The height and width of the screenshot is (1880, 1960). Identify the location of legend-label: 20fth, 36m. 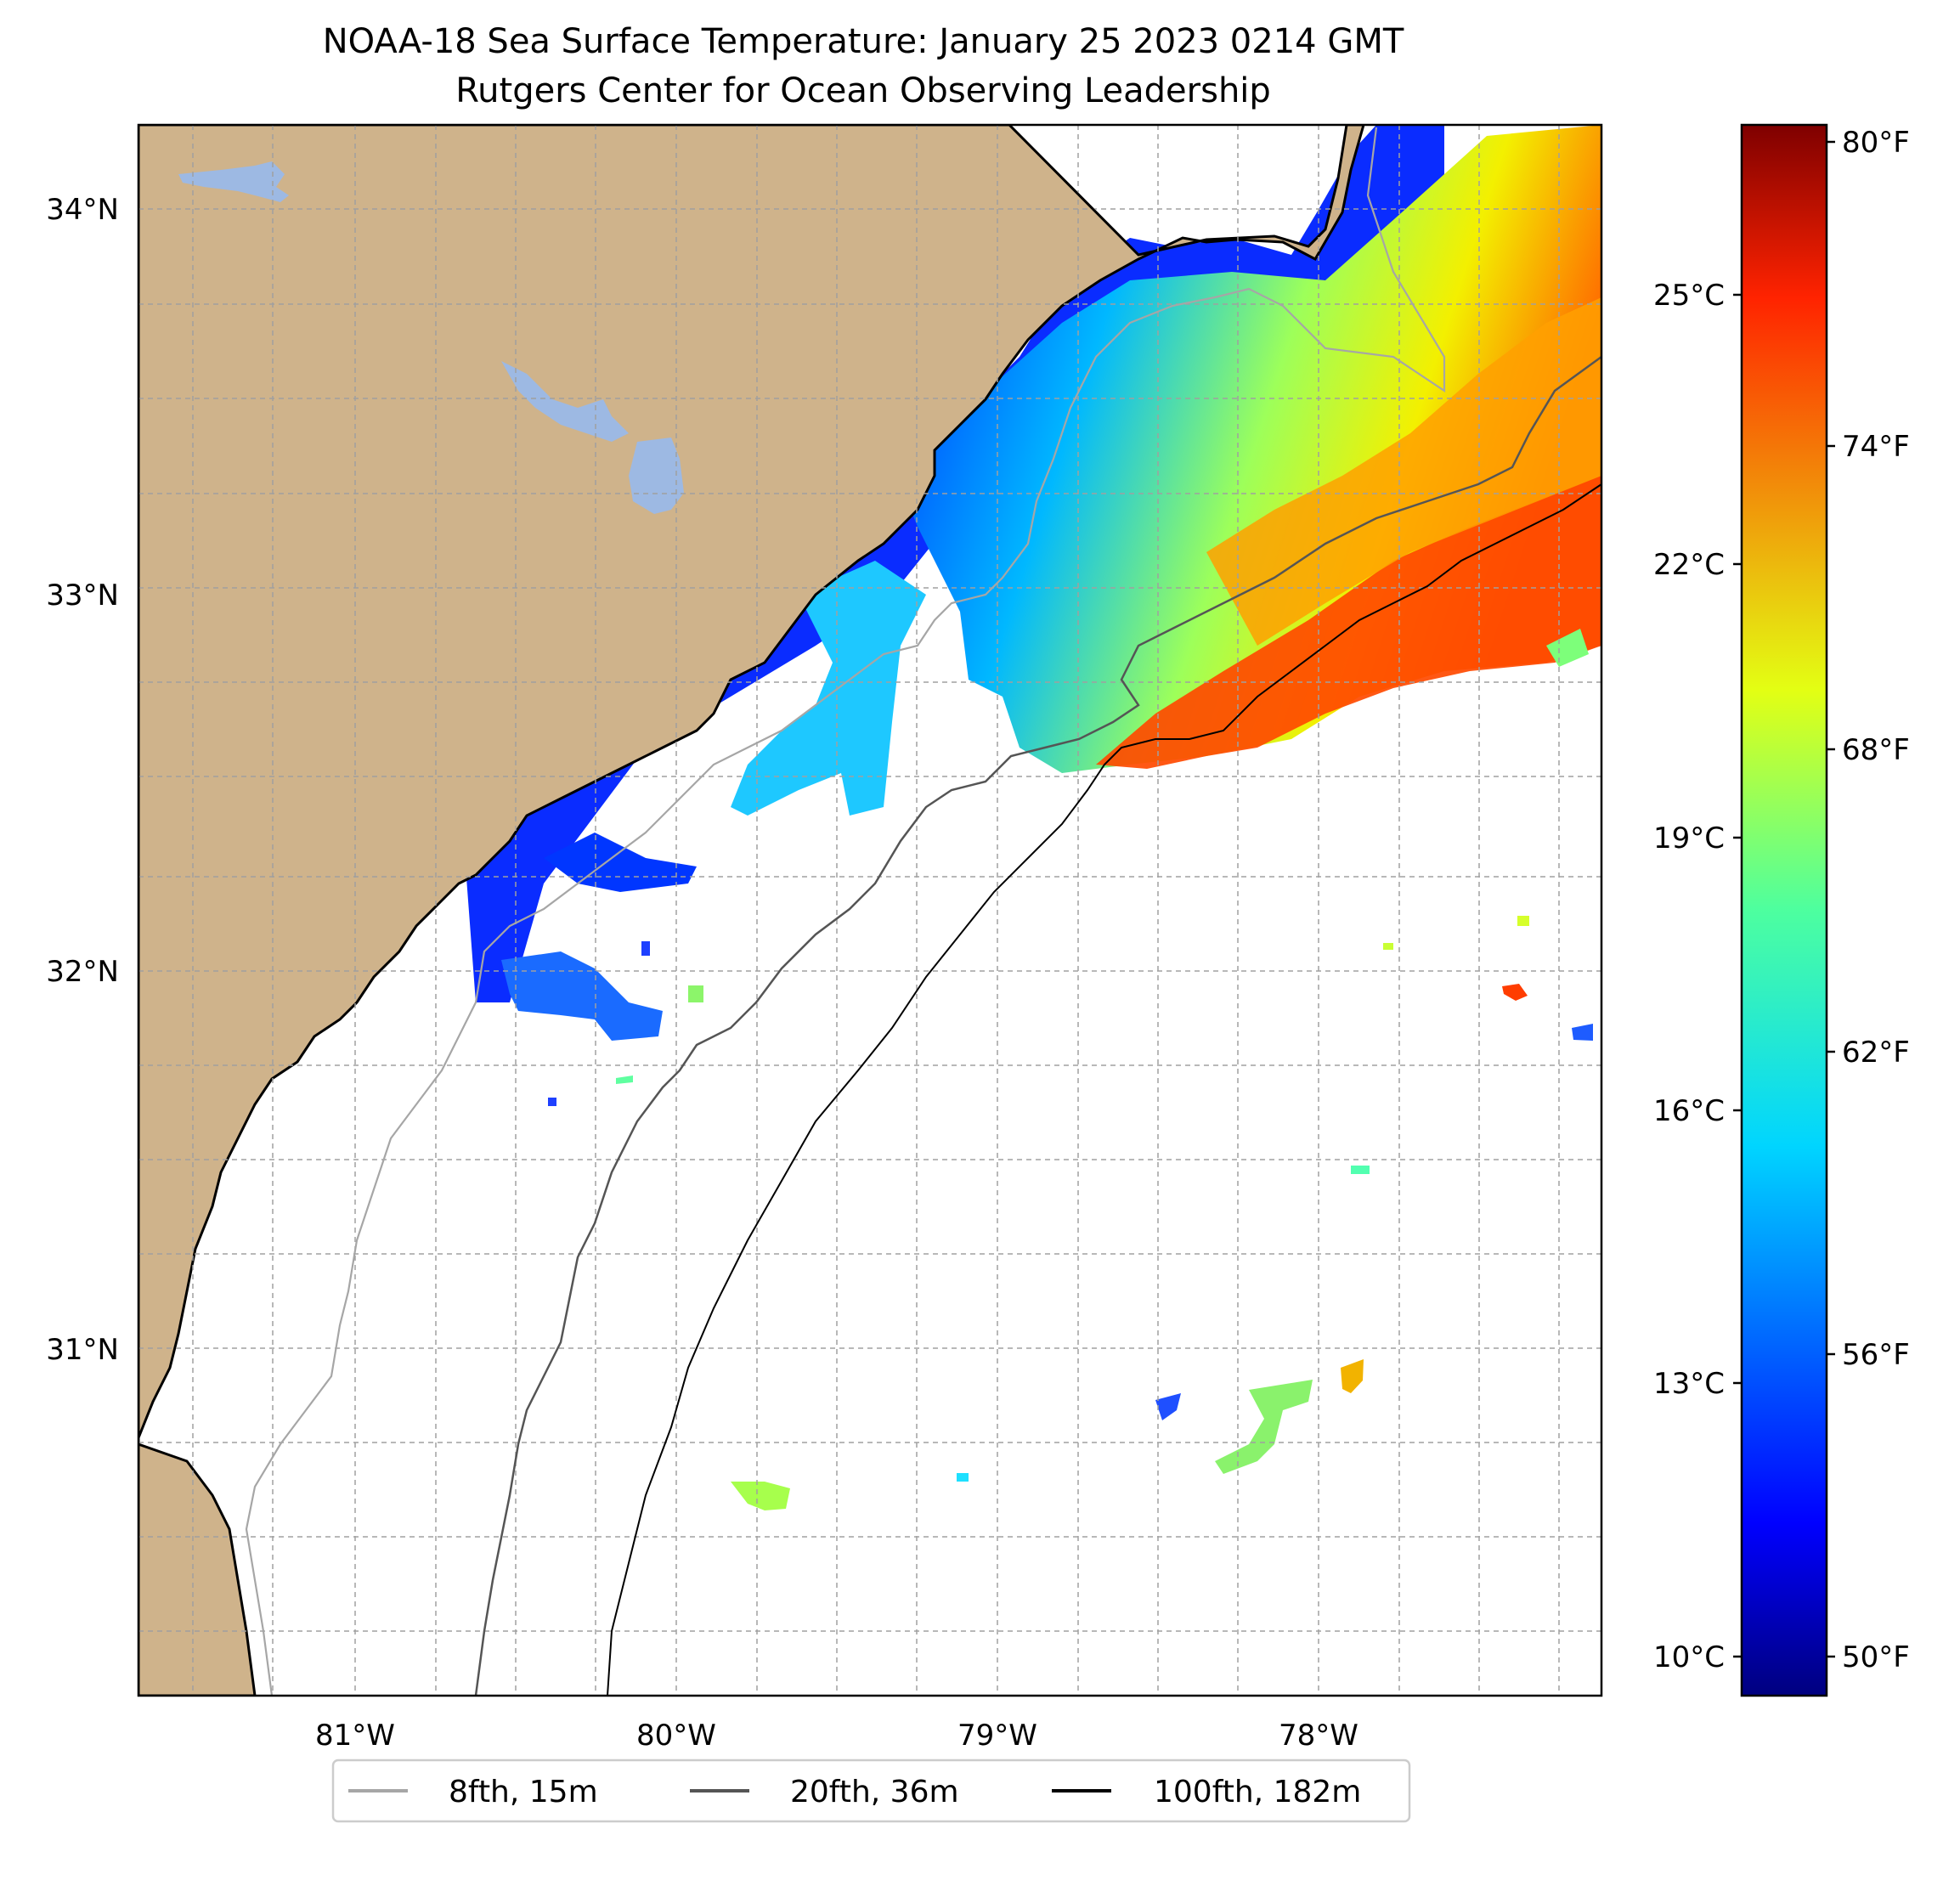
(875, 1792).